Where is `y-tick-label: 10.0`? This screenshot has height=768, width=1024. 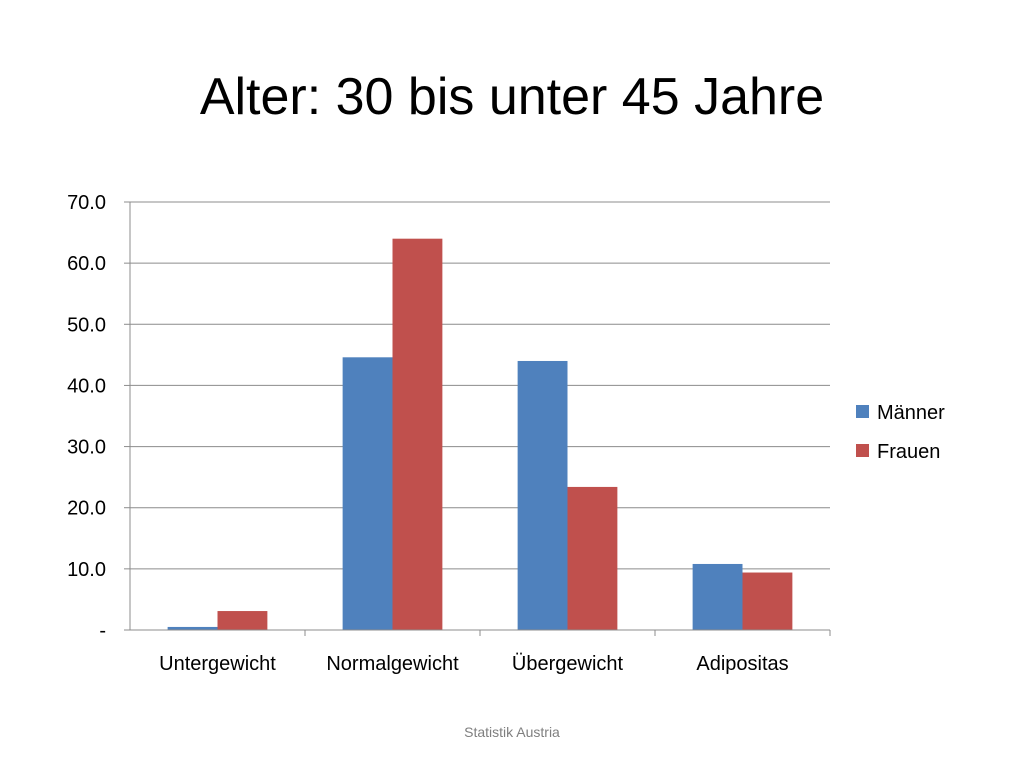 y-tick-label: 10.0 is located at coordinates (86, 570).